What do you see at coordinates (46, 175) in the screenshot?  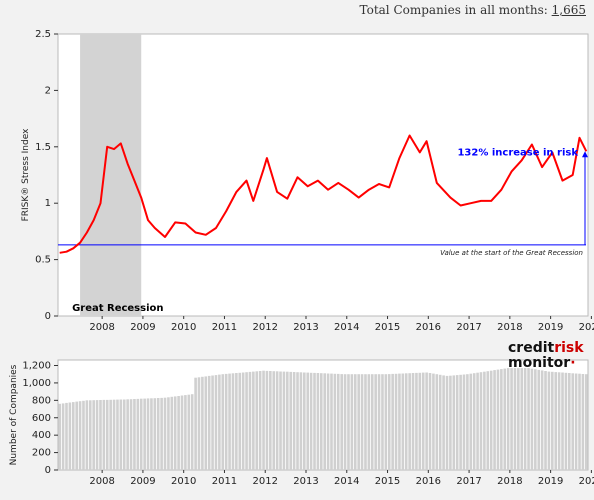 I see `stress-y-ticks: 0 0.5 1 1.5 2 2.5` at bounding box center [46, 175].